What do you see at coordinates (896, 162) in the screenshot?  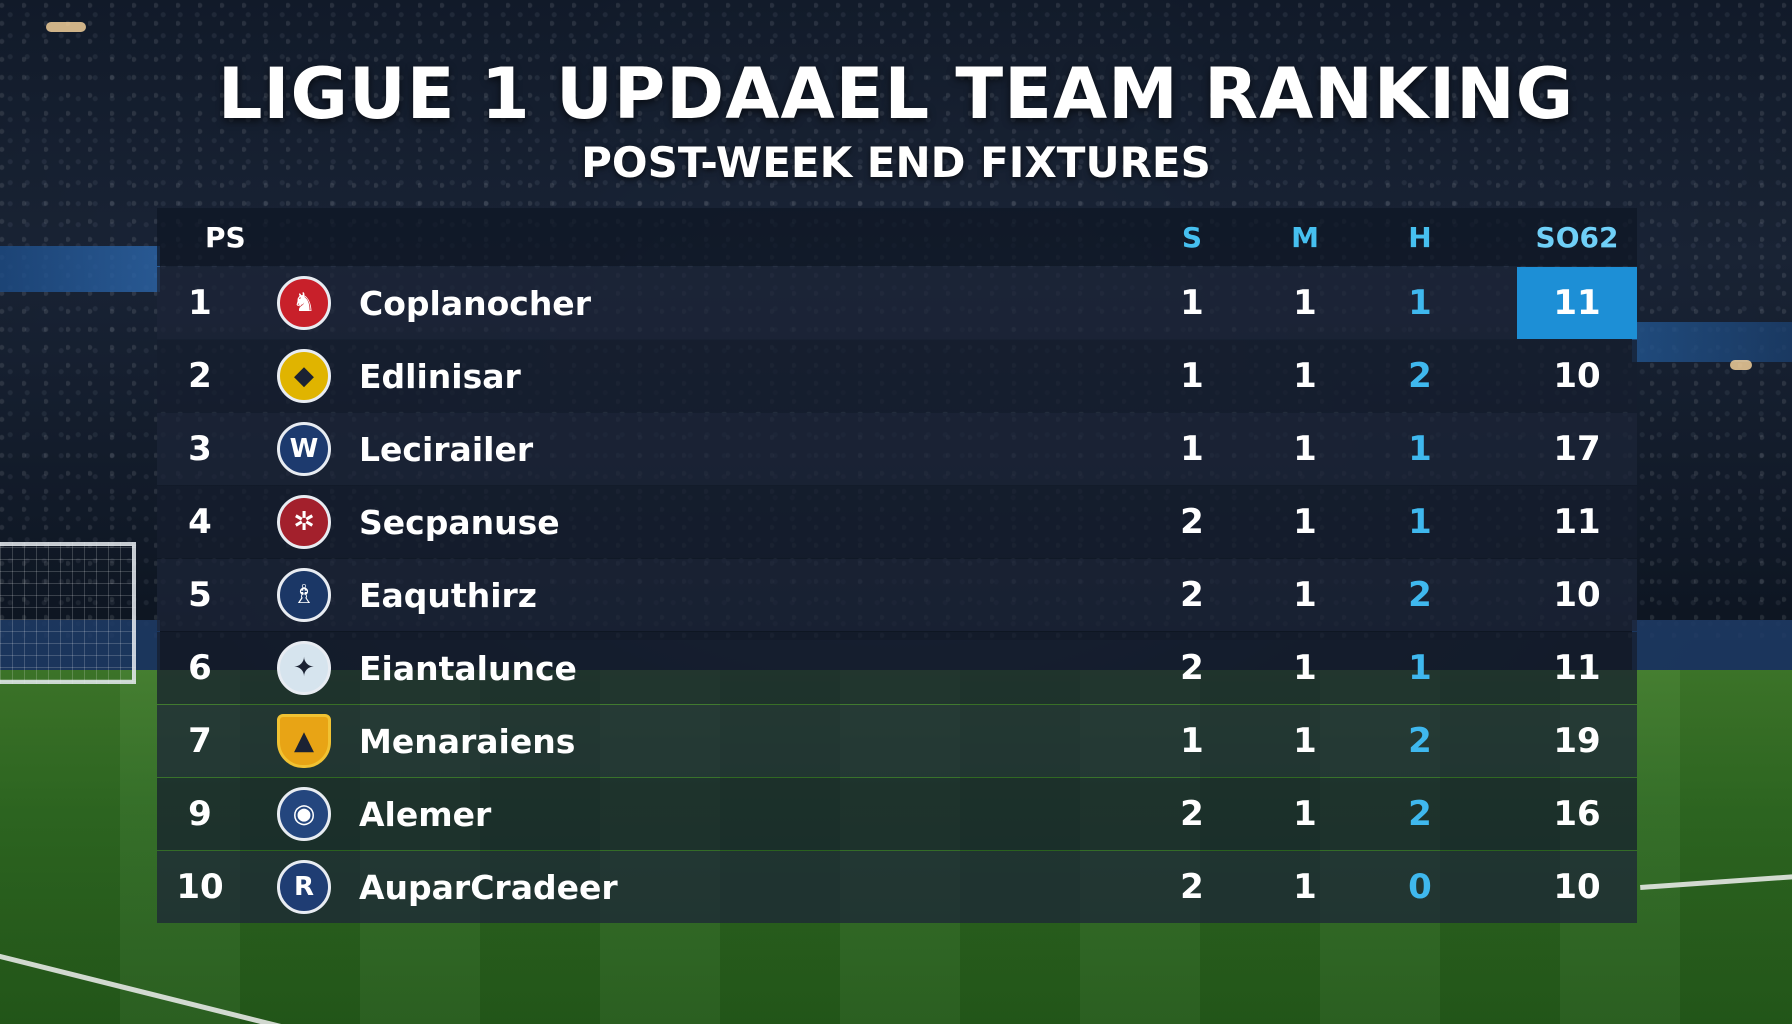 I see `page-subtitle: POST-WEEK END FIXTURES` at bounding box center [896, 162].